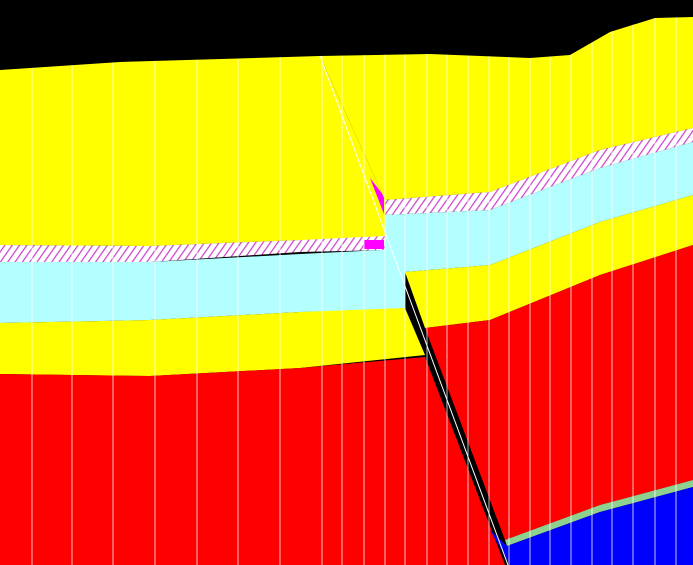  I want to click on left-lower-yellow-layer, so click(212, 342).